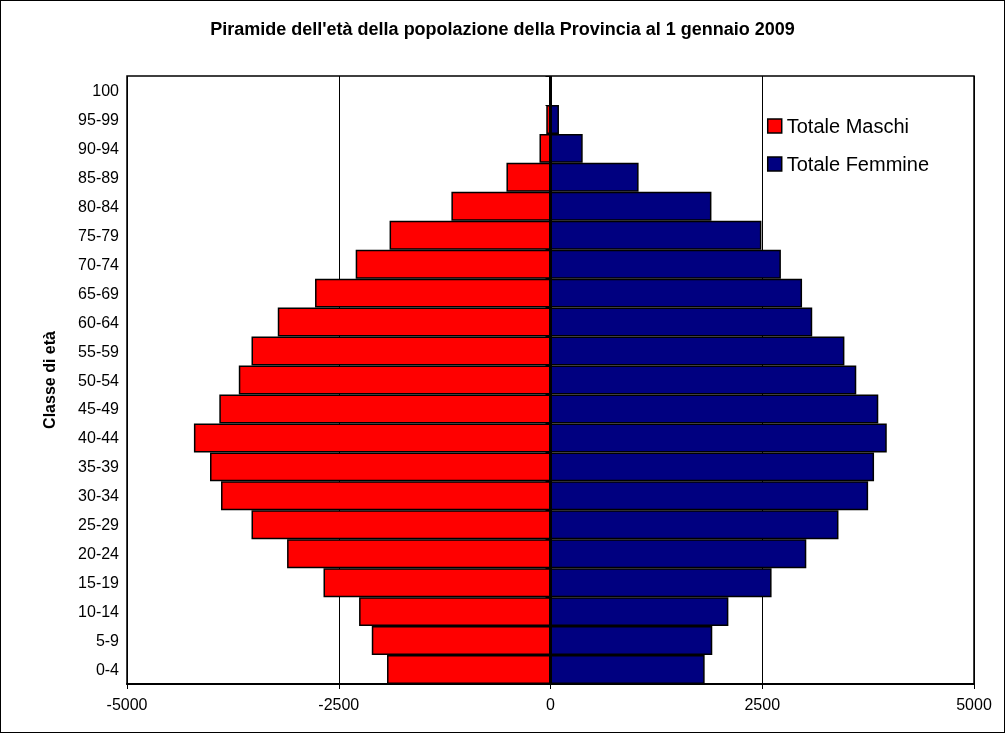 This screenshot has height=733, width=1005. Describe the element at coordinates (99, 583) in the screenshot. I see `y-tick-label: 15-19` at that location.